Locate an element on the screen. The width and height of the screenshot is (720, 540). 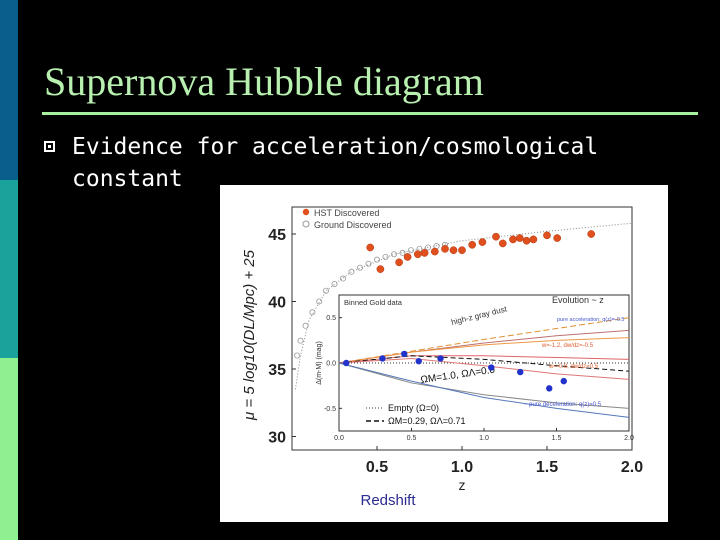
inset-curve-lcdm is located at coordinates (484, 363).